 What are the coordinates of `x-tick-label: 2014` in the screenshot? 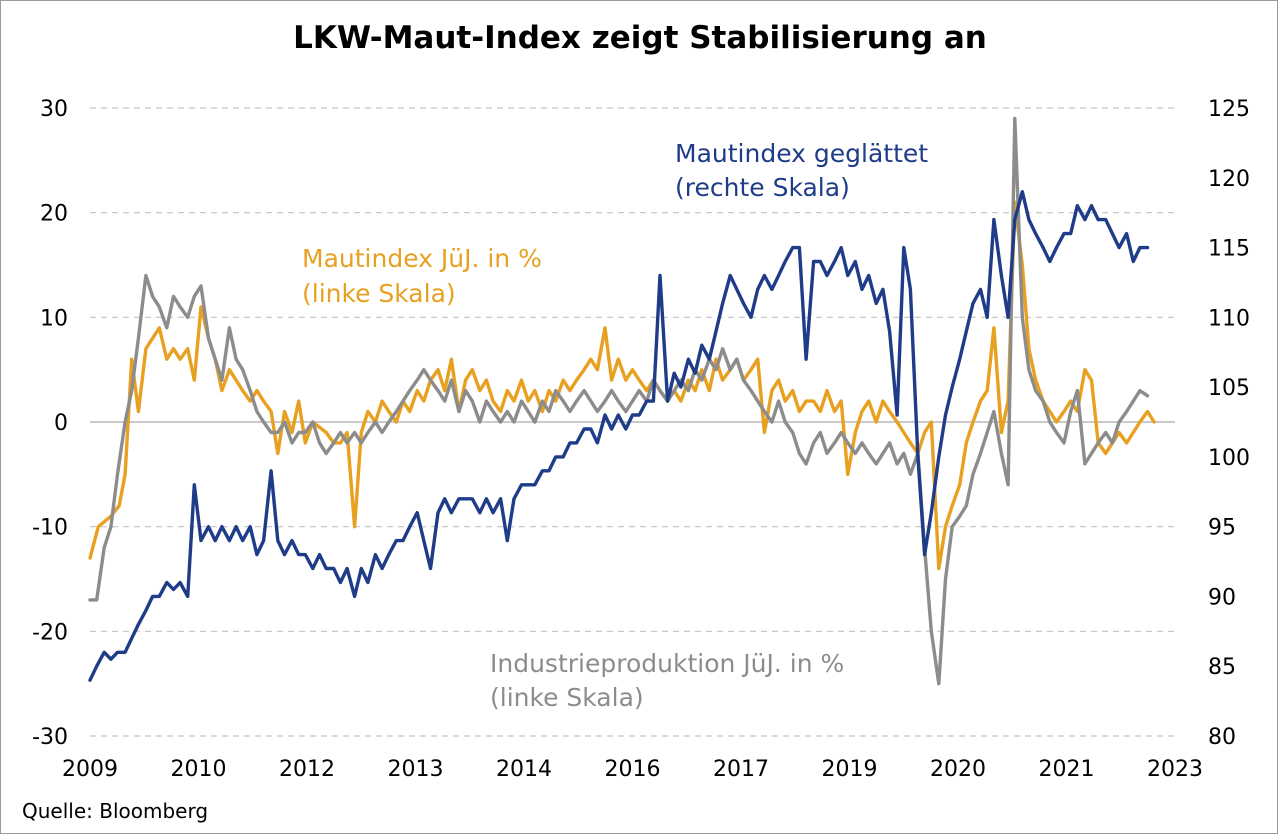 It's located at (524, 769).